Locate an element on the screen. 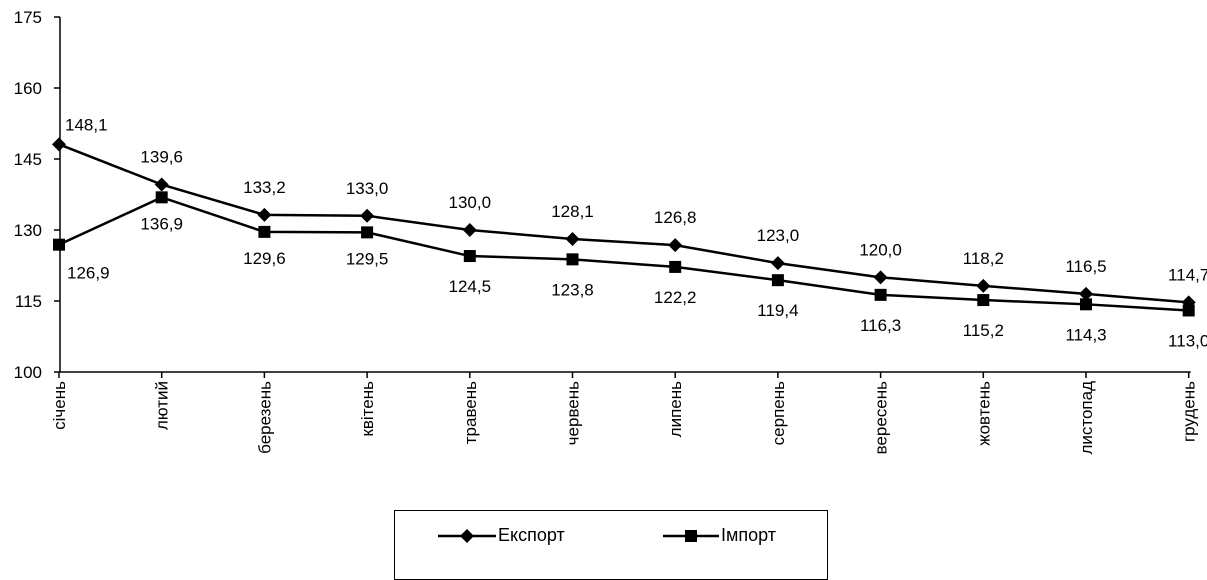 The width and height of the screenshot is (1207, 580). x-tick-label: жовтень is located at coordinates (983, 413).